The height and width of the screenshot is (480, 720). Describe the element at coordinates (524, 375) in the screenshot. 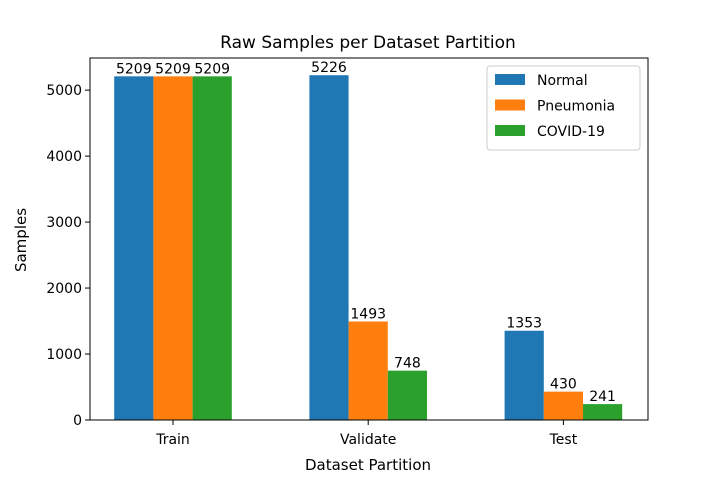

I see `bar-normal-test` at that location.